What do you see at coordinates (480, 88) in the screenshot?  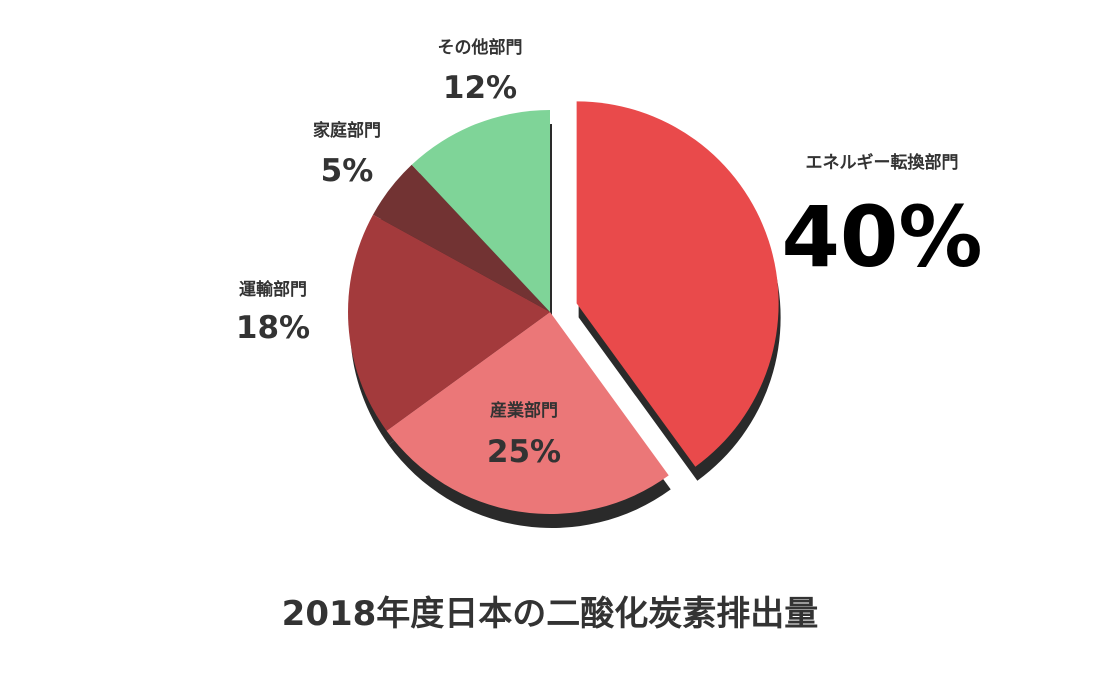 I see `label-other-value: 12%` at bounding box center [480, 88].